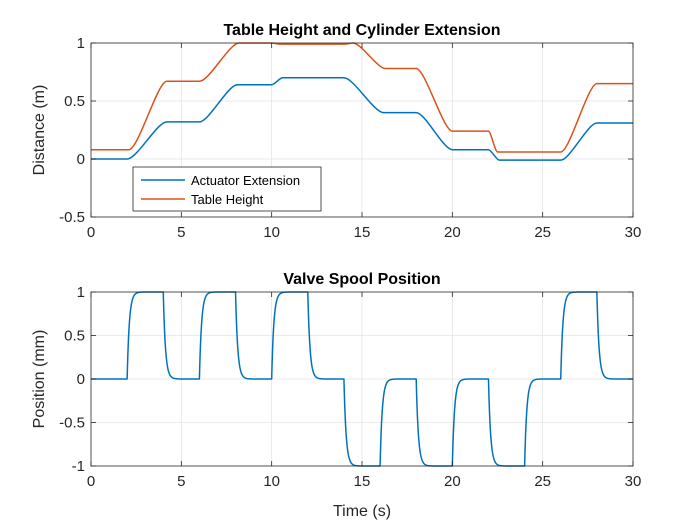  What do you see at coordinates (245, 180) in the screenshot?
I see `legend-label-actuator-extension: Actuator Extension` at bounding box center [245, 180].